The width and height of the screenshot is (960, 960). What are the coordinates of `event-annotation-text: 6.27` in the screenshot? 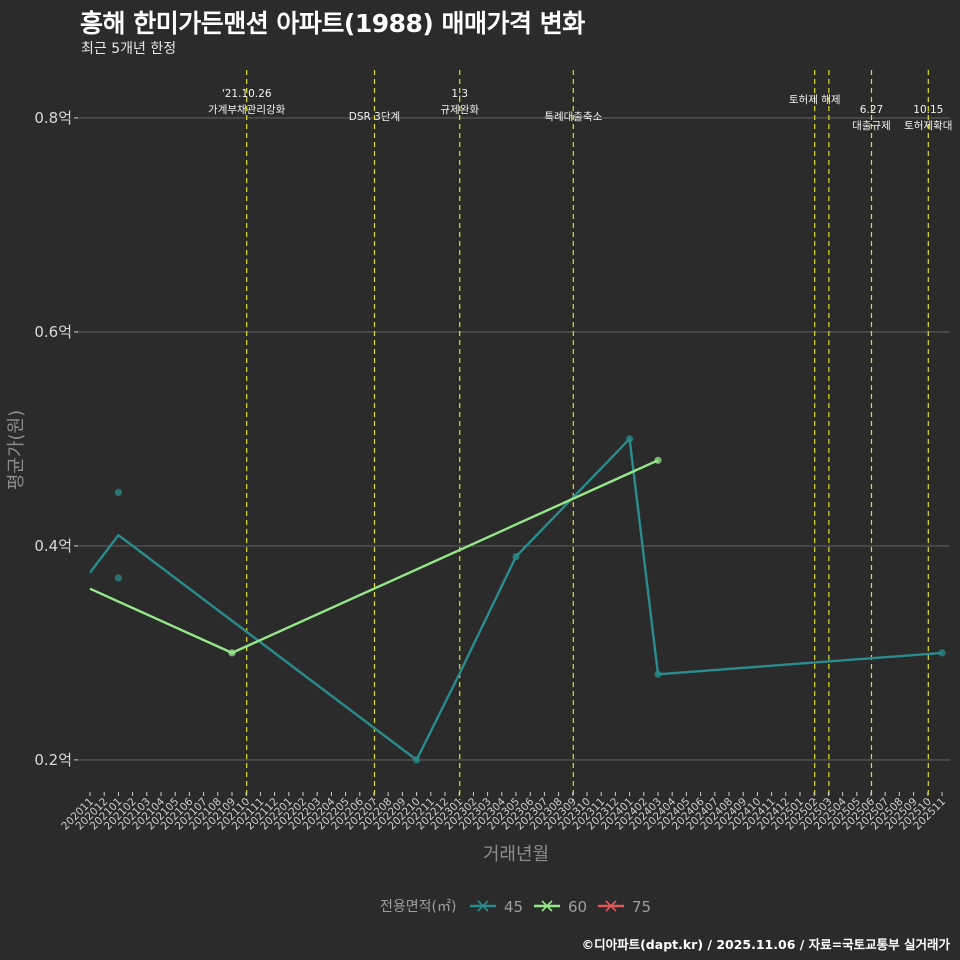 It's located at (871, 110).